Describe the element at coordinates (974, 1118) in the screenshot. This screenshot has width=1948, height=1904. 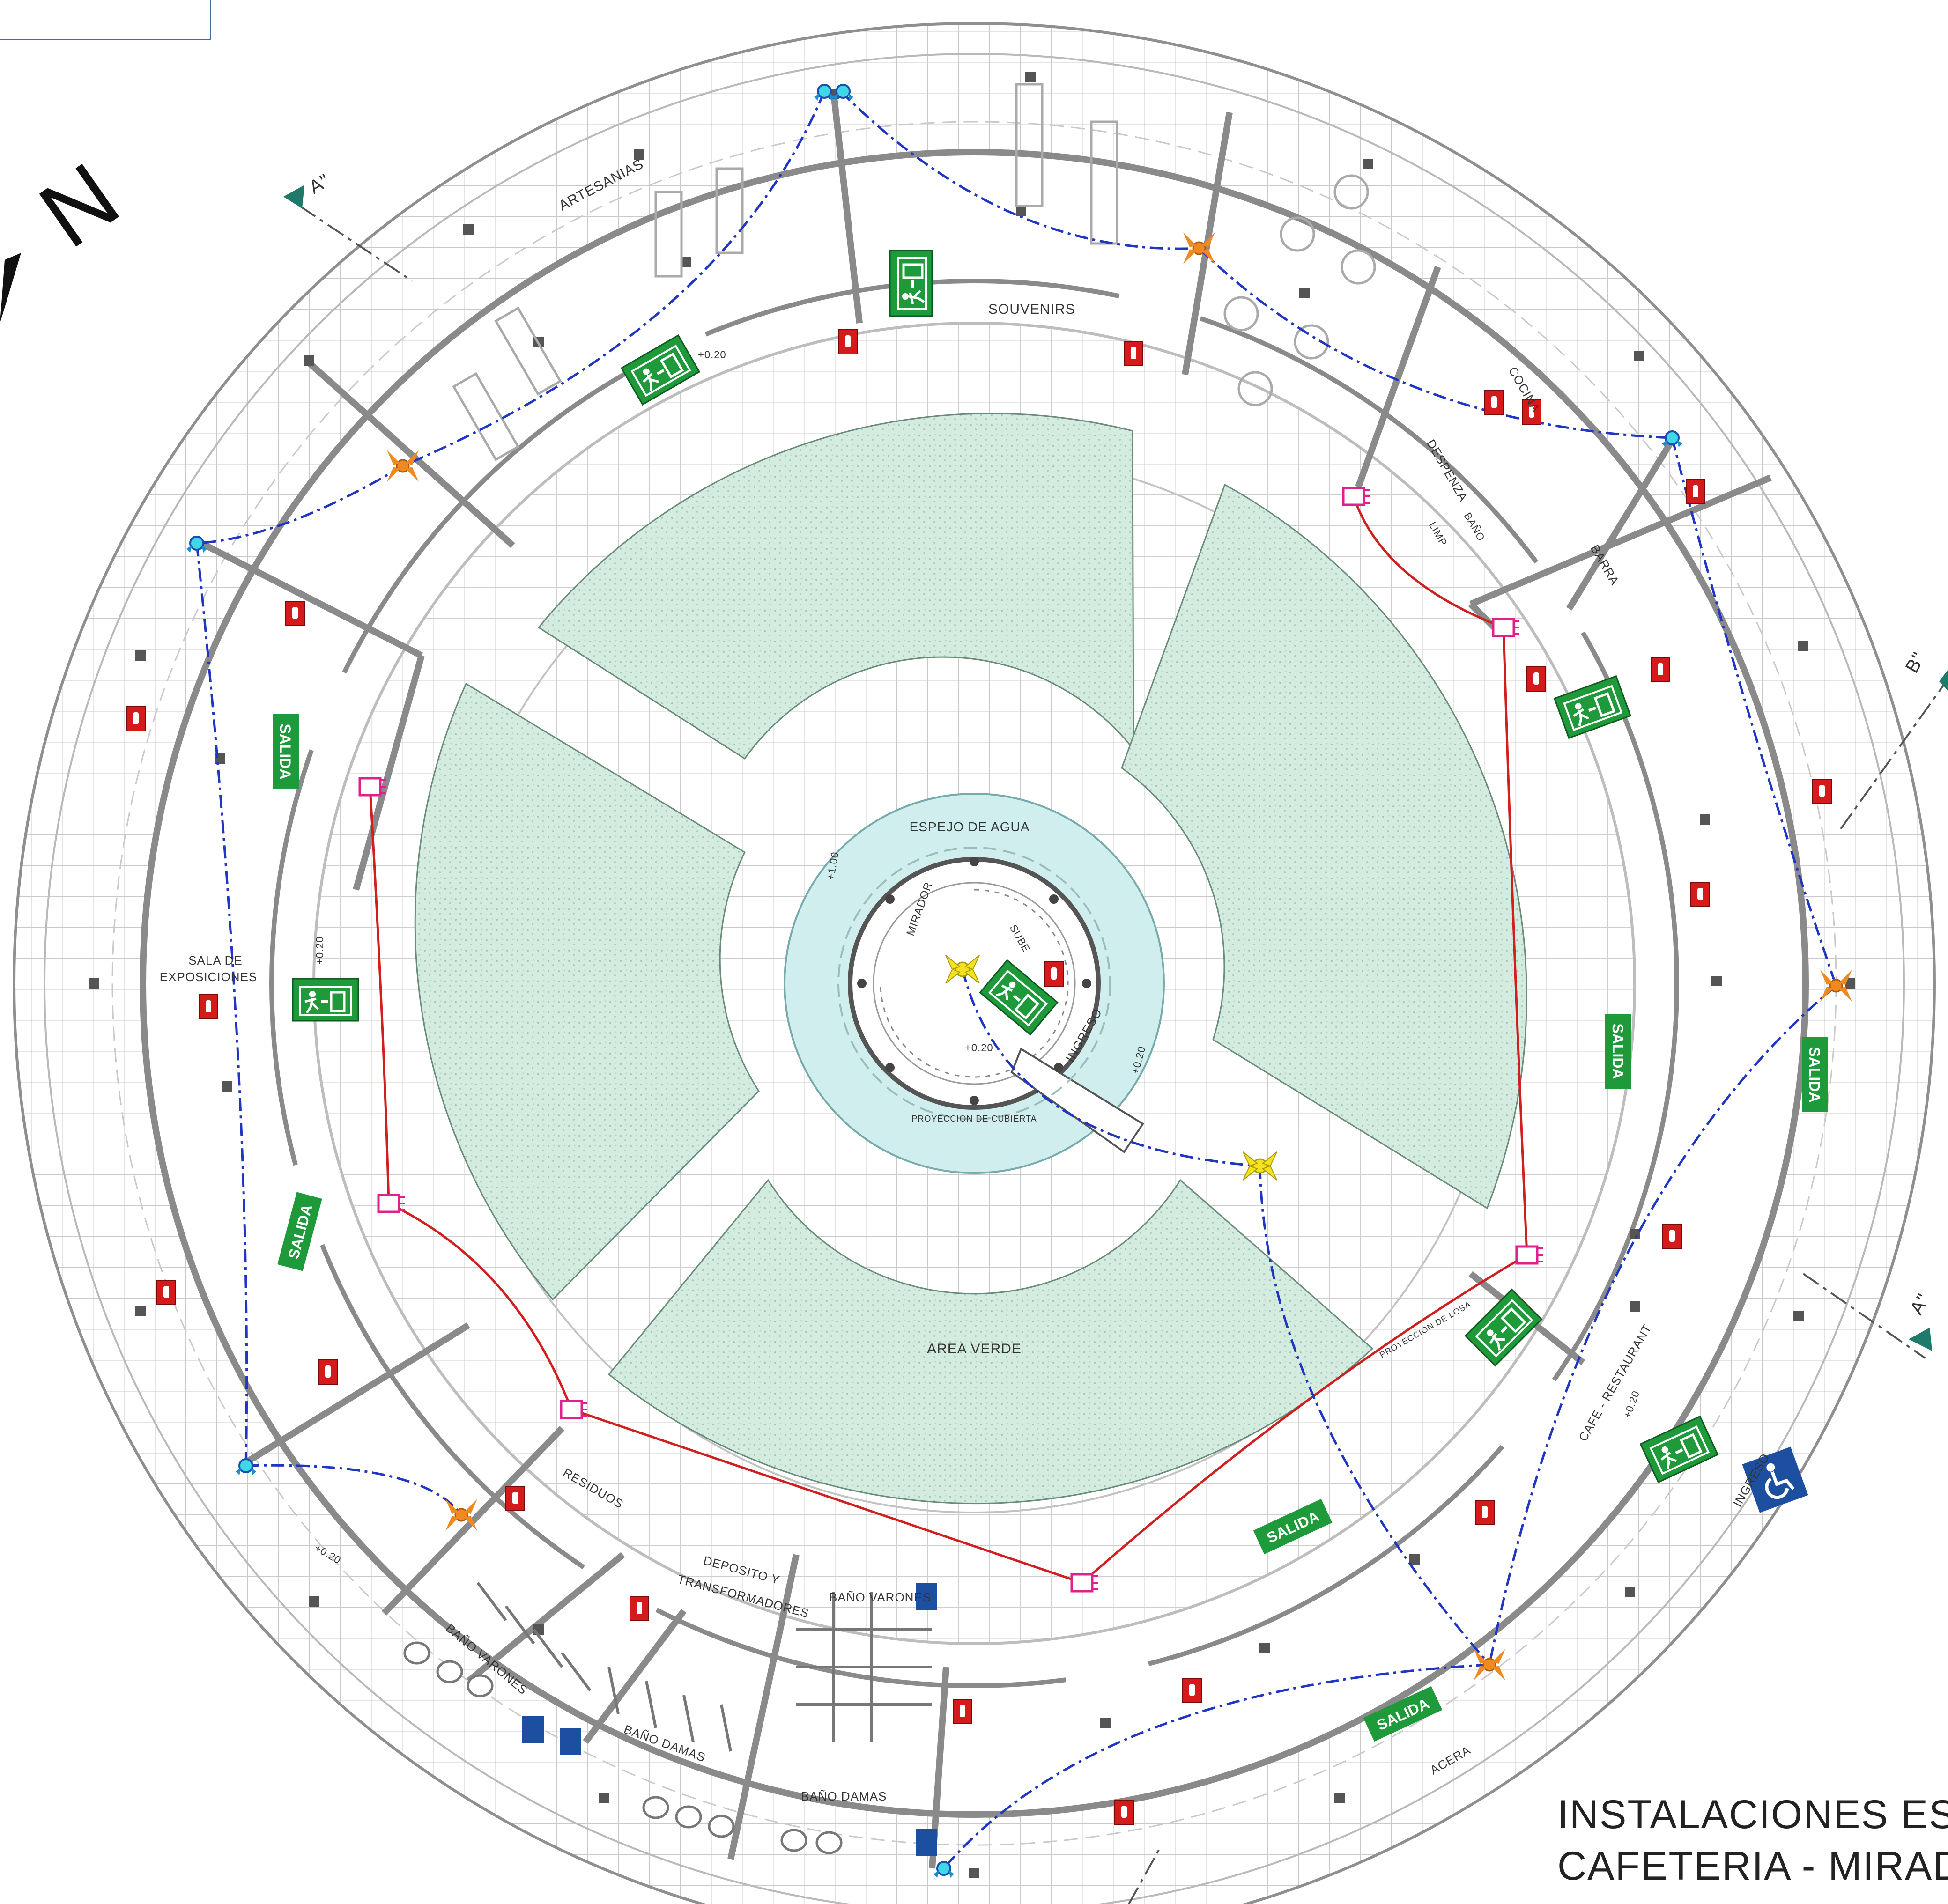
I see `room-proyeccion: PROYECCION DE CUBIERTA` at that location.